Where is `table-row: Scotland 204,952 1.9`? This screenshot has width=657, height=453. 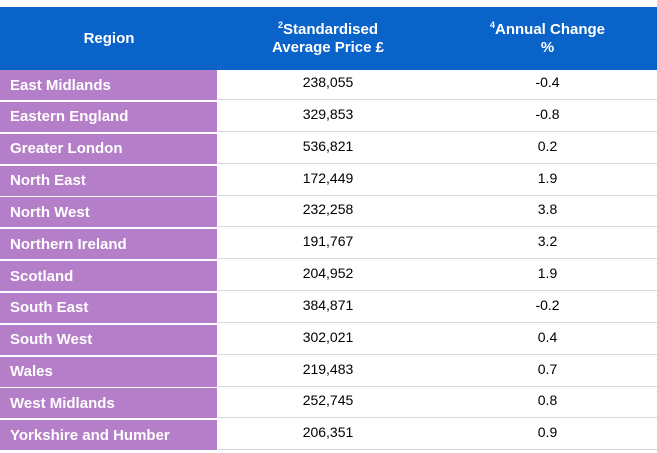
table-row: Scotland 204,952 1.9 is located at coordinates (328, 276).